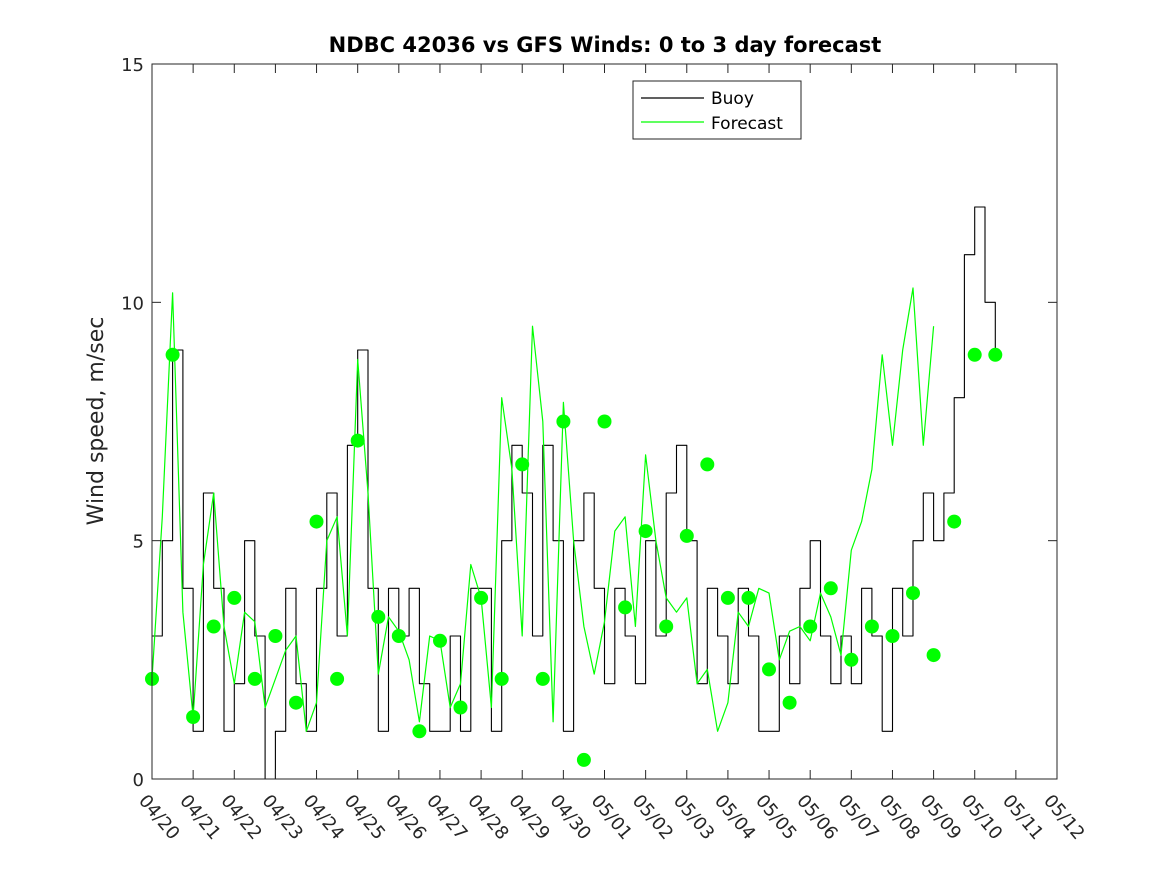  What do you see at coordinates (899, 817) in the screenshot?
I see `x-tick-label: 05/08` at bounding box center [899, 817].